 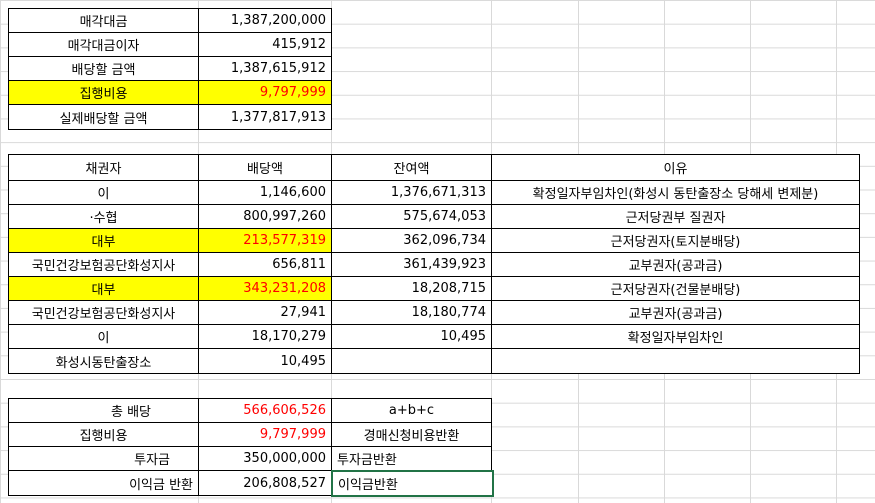 What do you see at coordinates (265, 216) in the screenshot?
I see `amount-cell: 800,997,260` at bounding box center [265, 216].